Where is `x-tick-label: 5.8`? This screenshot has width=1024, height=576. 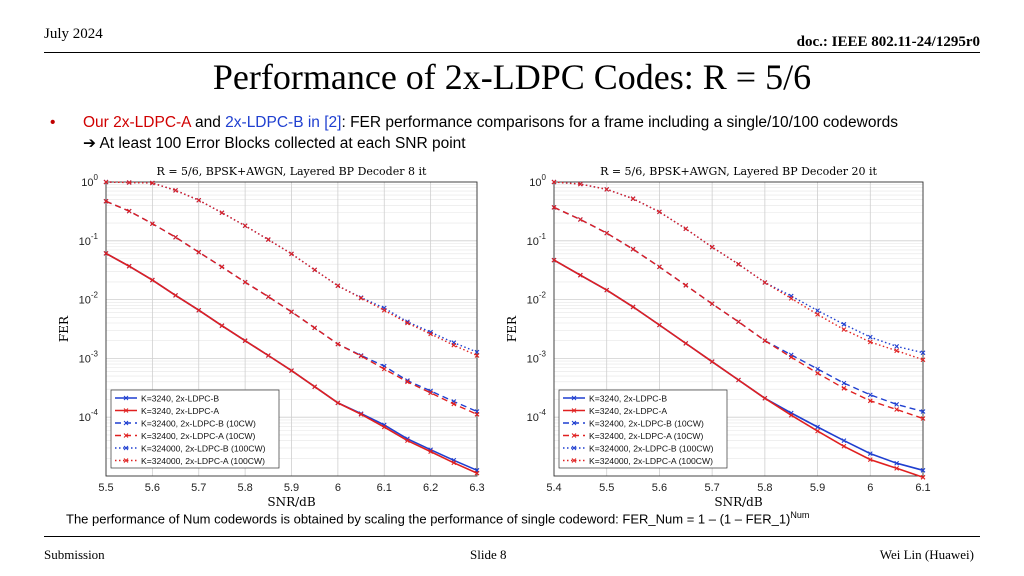 x-tick-label: 5.8 is located at coordinates (244, 488).